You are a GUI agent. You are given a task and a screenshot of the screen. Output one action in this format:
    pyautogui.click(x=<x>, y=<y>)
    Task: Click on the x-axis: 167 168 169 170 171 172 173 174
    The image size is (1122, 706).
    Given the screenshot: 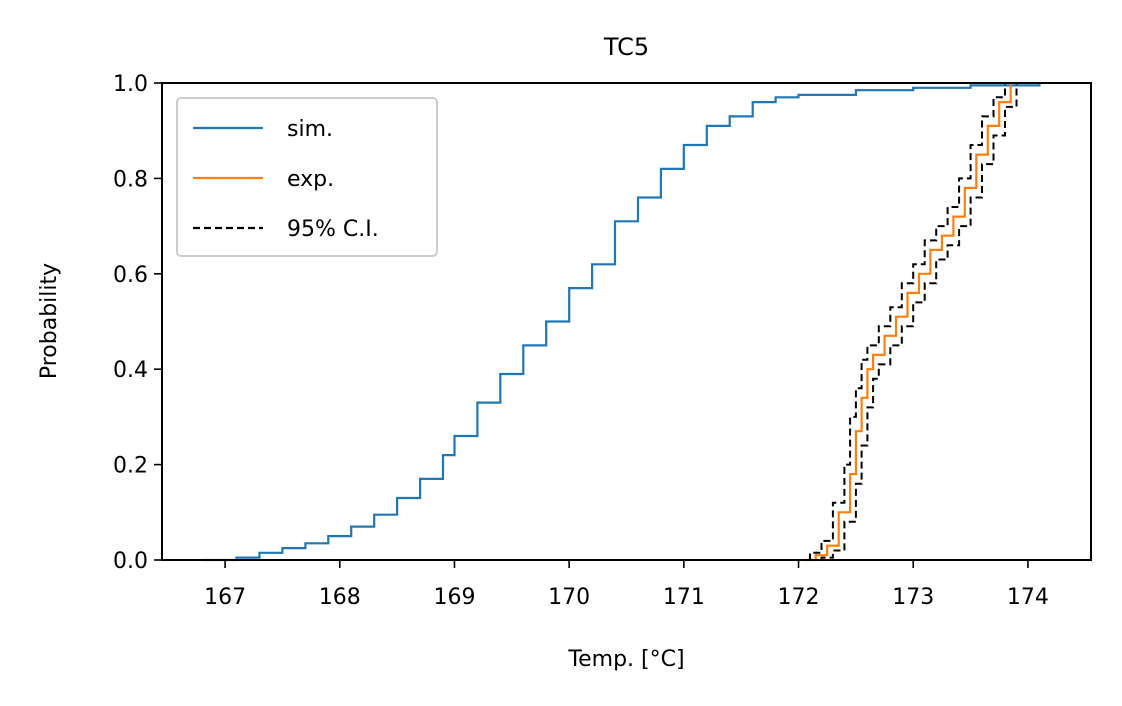 What is the action you would take?
    pyautogui.click(x=626, y=585)
    